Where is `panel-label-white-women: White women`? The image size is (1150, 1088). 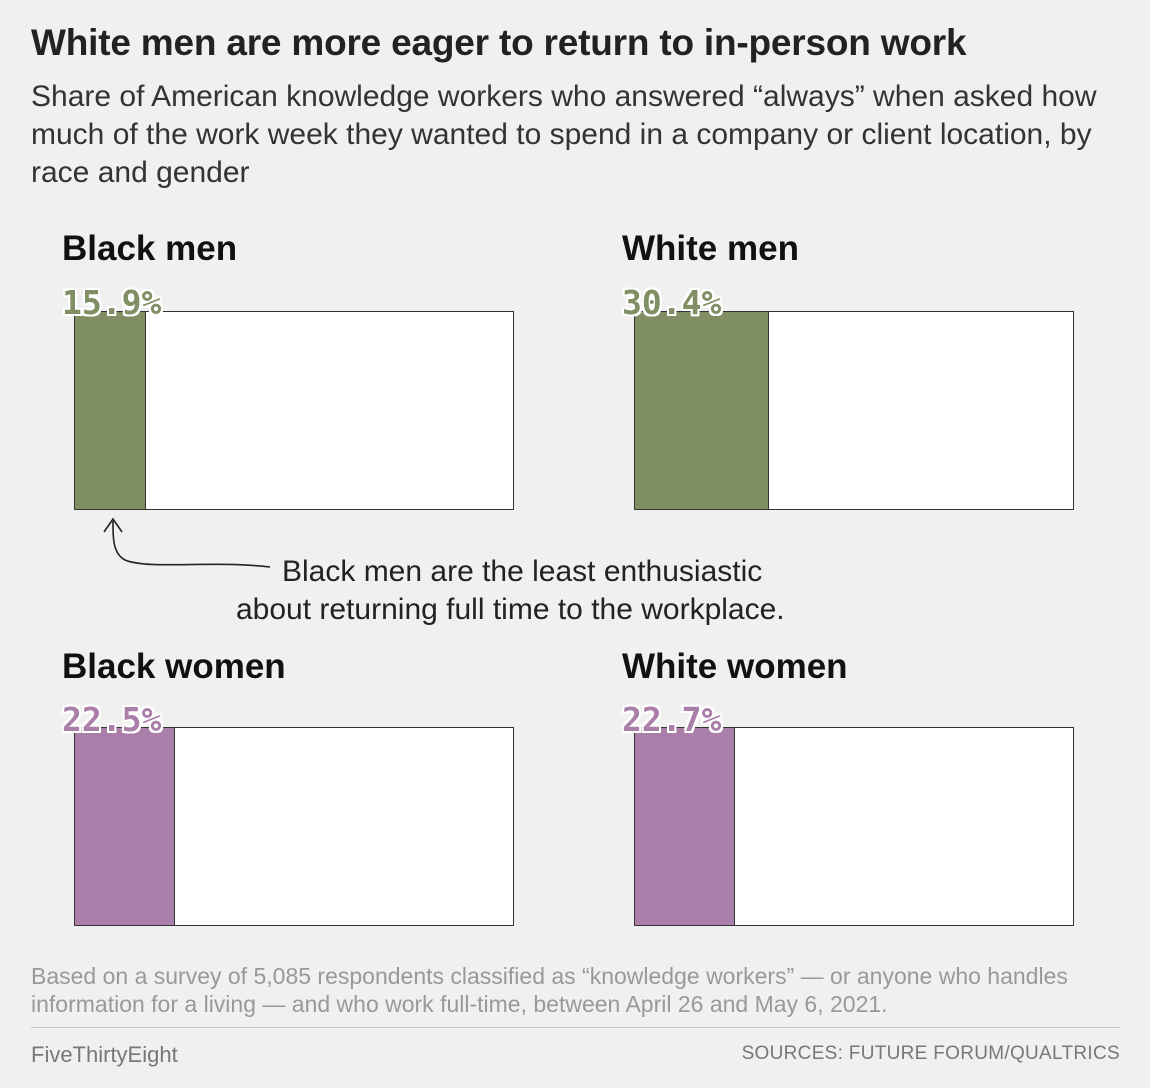
panel-label-white-women: White women is located at coordinates (735, 666).